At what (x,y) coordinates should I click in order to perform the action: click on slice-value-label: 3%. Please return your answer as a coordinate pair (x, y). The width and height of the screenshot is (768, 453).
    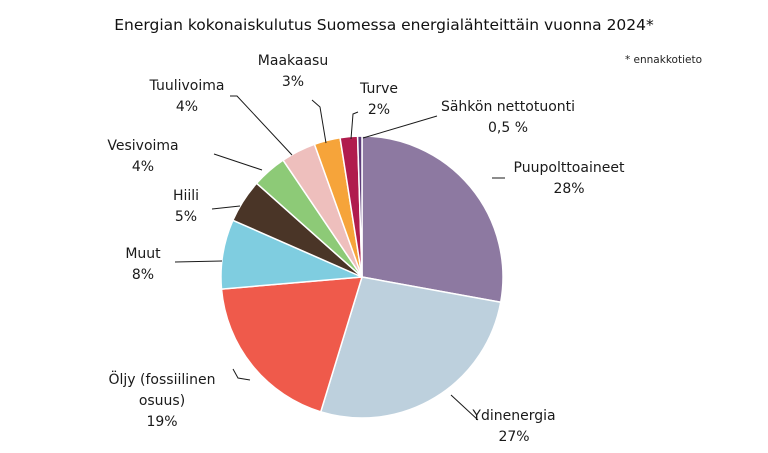
    Looking at the image, I should click on (293, 82).